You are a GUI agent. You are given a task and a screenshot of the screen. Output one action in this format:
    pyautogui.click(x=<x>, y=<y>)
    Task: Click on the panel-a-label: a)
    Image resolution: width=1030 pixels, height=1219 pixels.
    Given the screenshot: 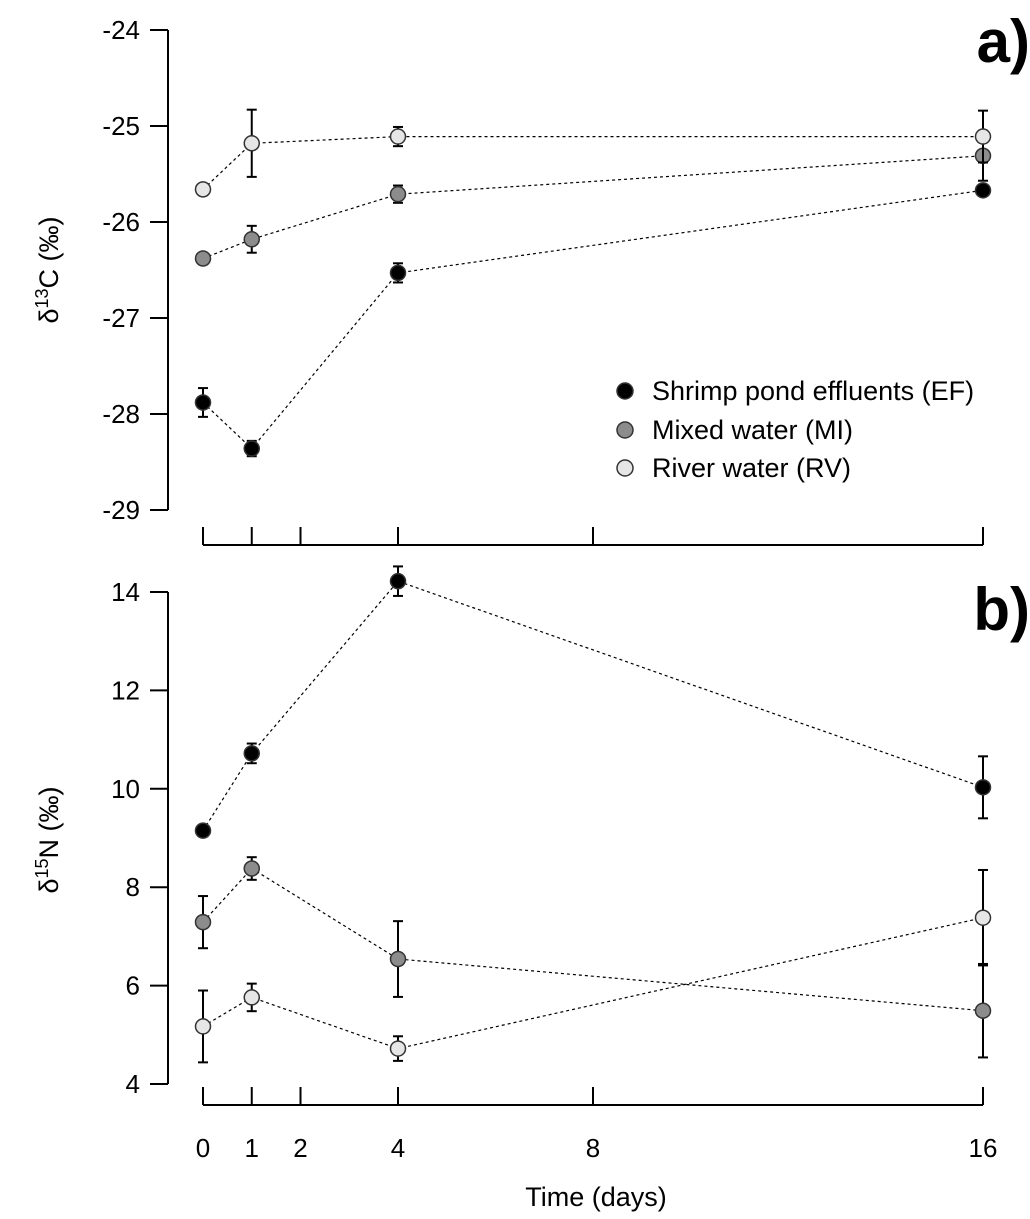 What is the action you would take?
    pyautogui.click(x=1003, y=41)
    